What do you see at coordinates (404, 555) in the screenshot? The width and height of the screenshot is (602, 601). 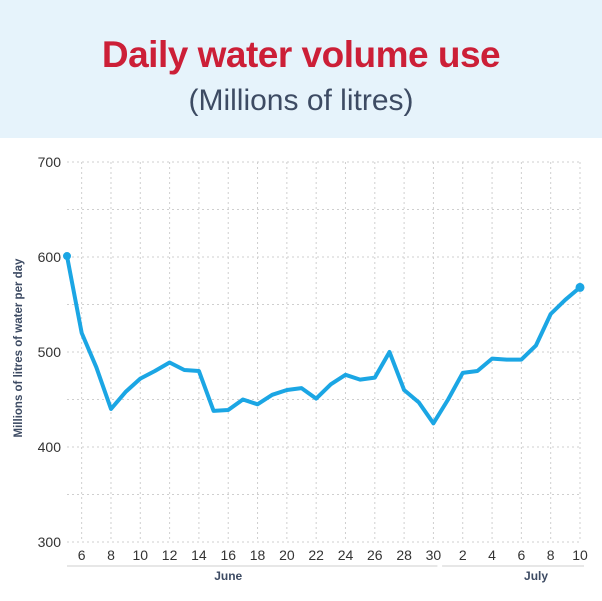 I see `x-tick-label: 28` at bounding box center [404, 555].